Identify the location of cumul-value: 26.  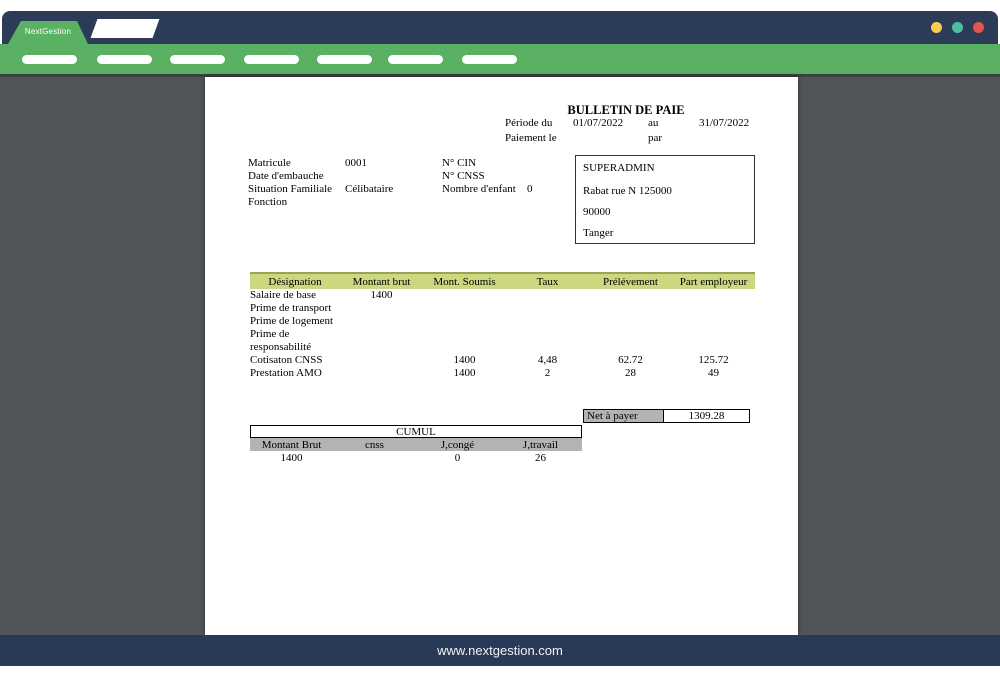
(540, 457).